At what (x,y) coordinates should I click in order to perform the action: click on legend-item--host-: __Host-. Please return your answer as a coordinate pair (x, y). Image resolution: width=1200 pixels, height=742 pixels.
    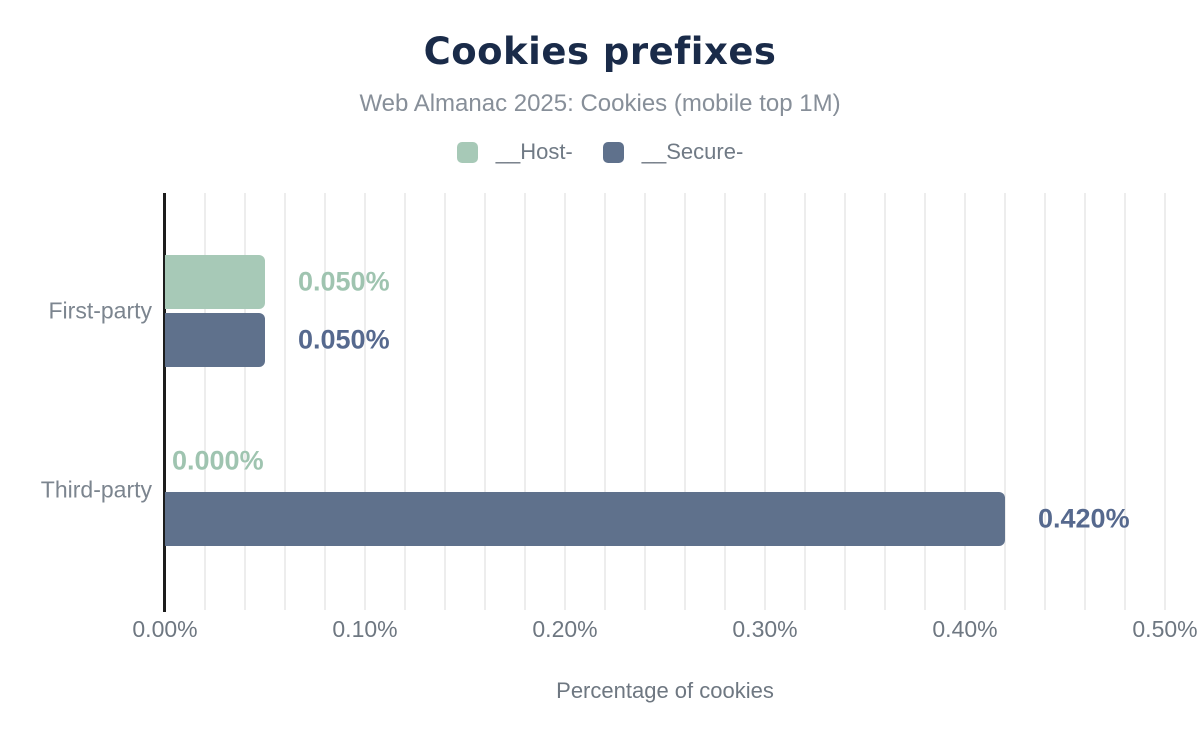
    Looking at the image, I should click on (514, 152).